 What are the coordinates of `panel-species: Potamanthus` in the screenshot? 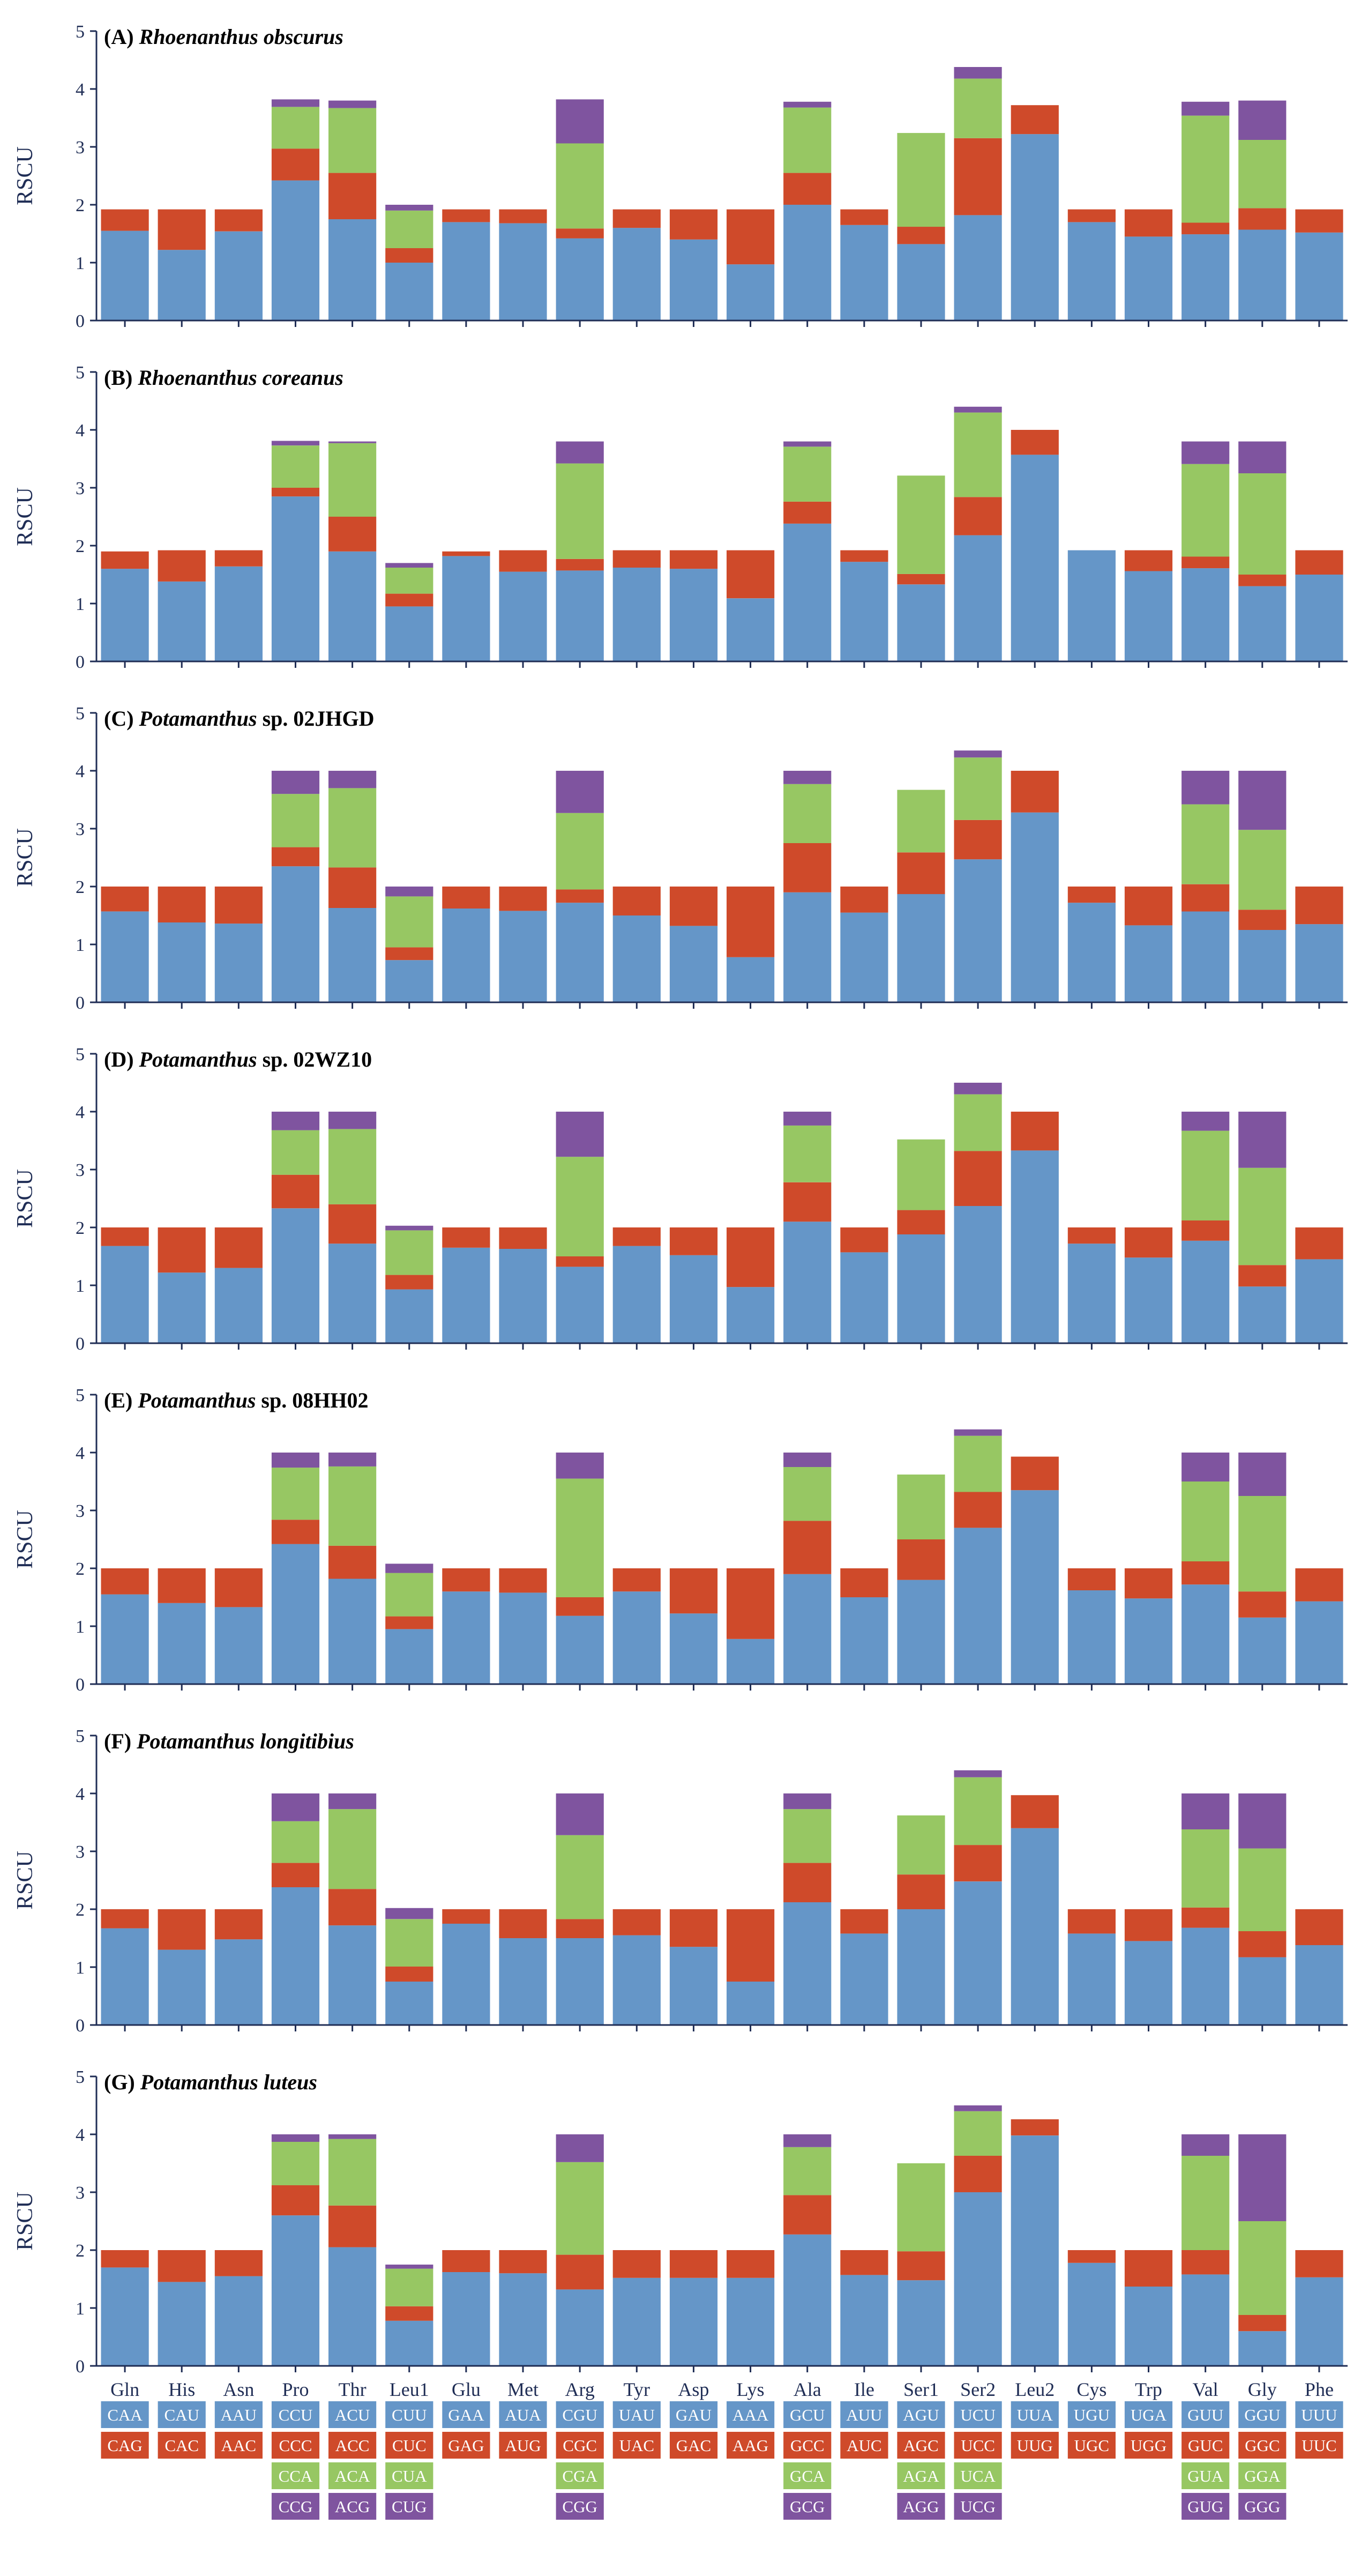 It's located at (196, 1400).